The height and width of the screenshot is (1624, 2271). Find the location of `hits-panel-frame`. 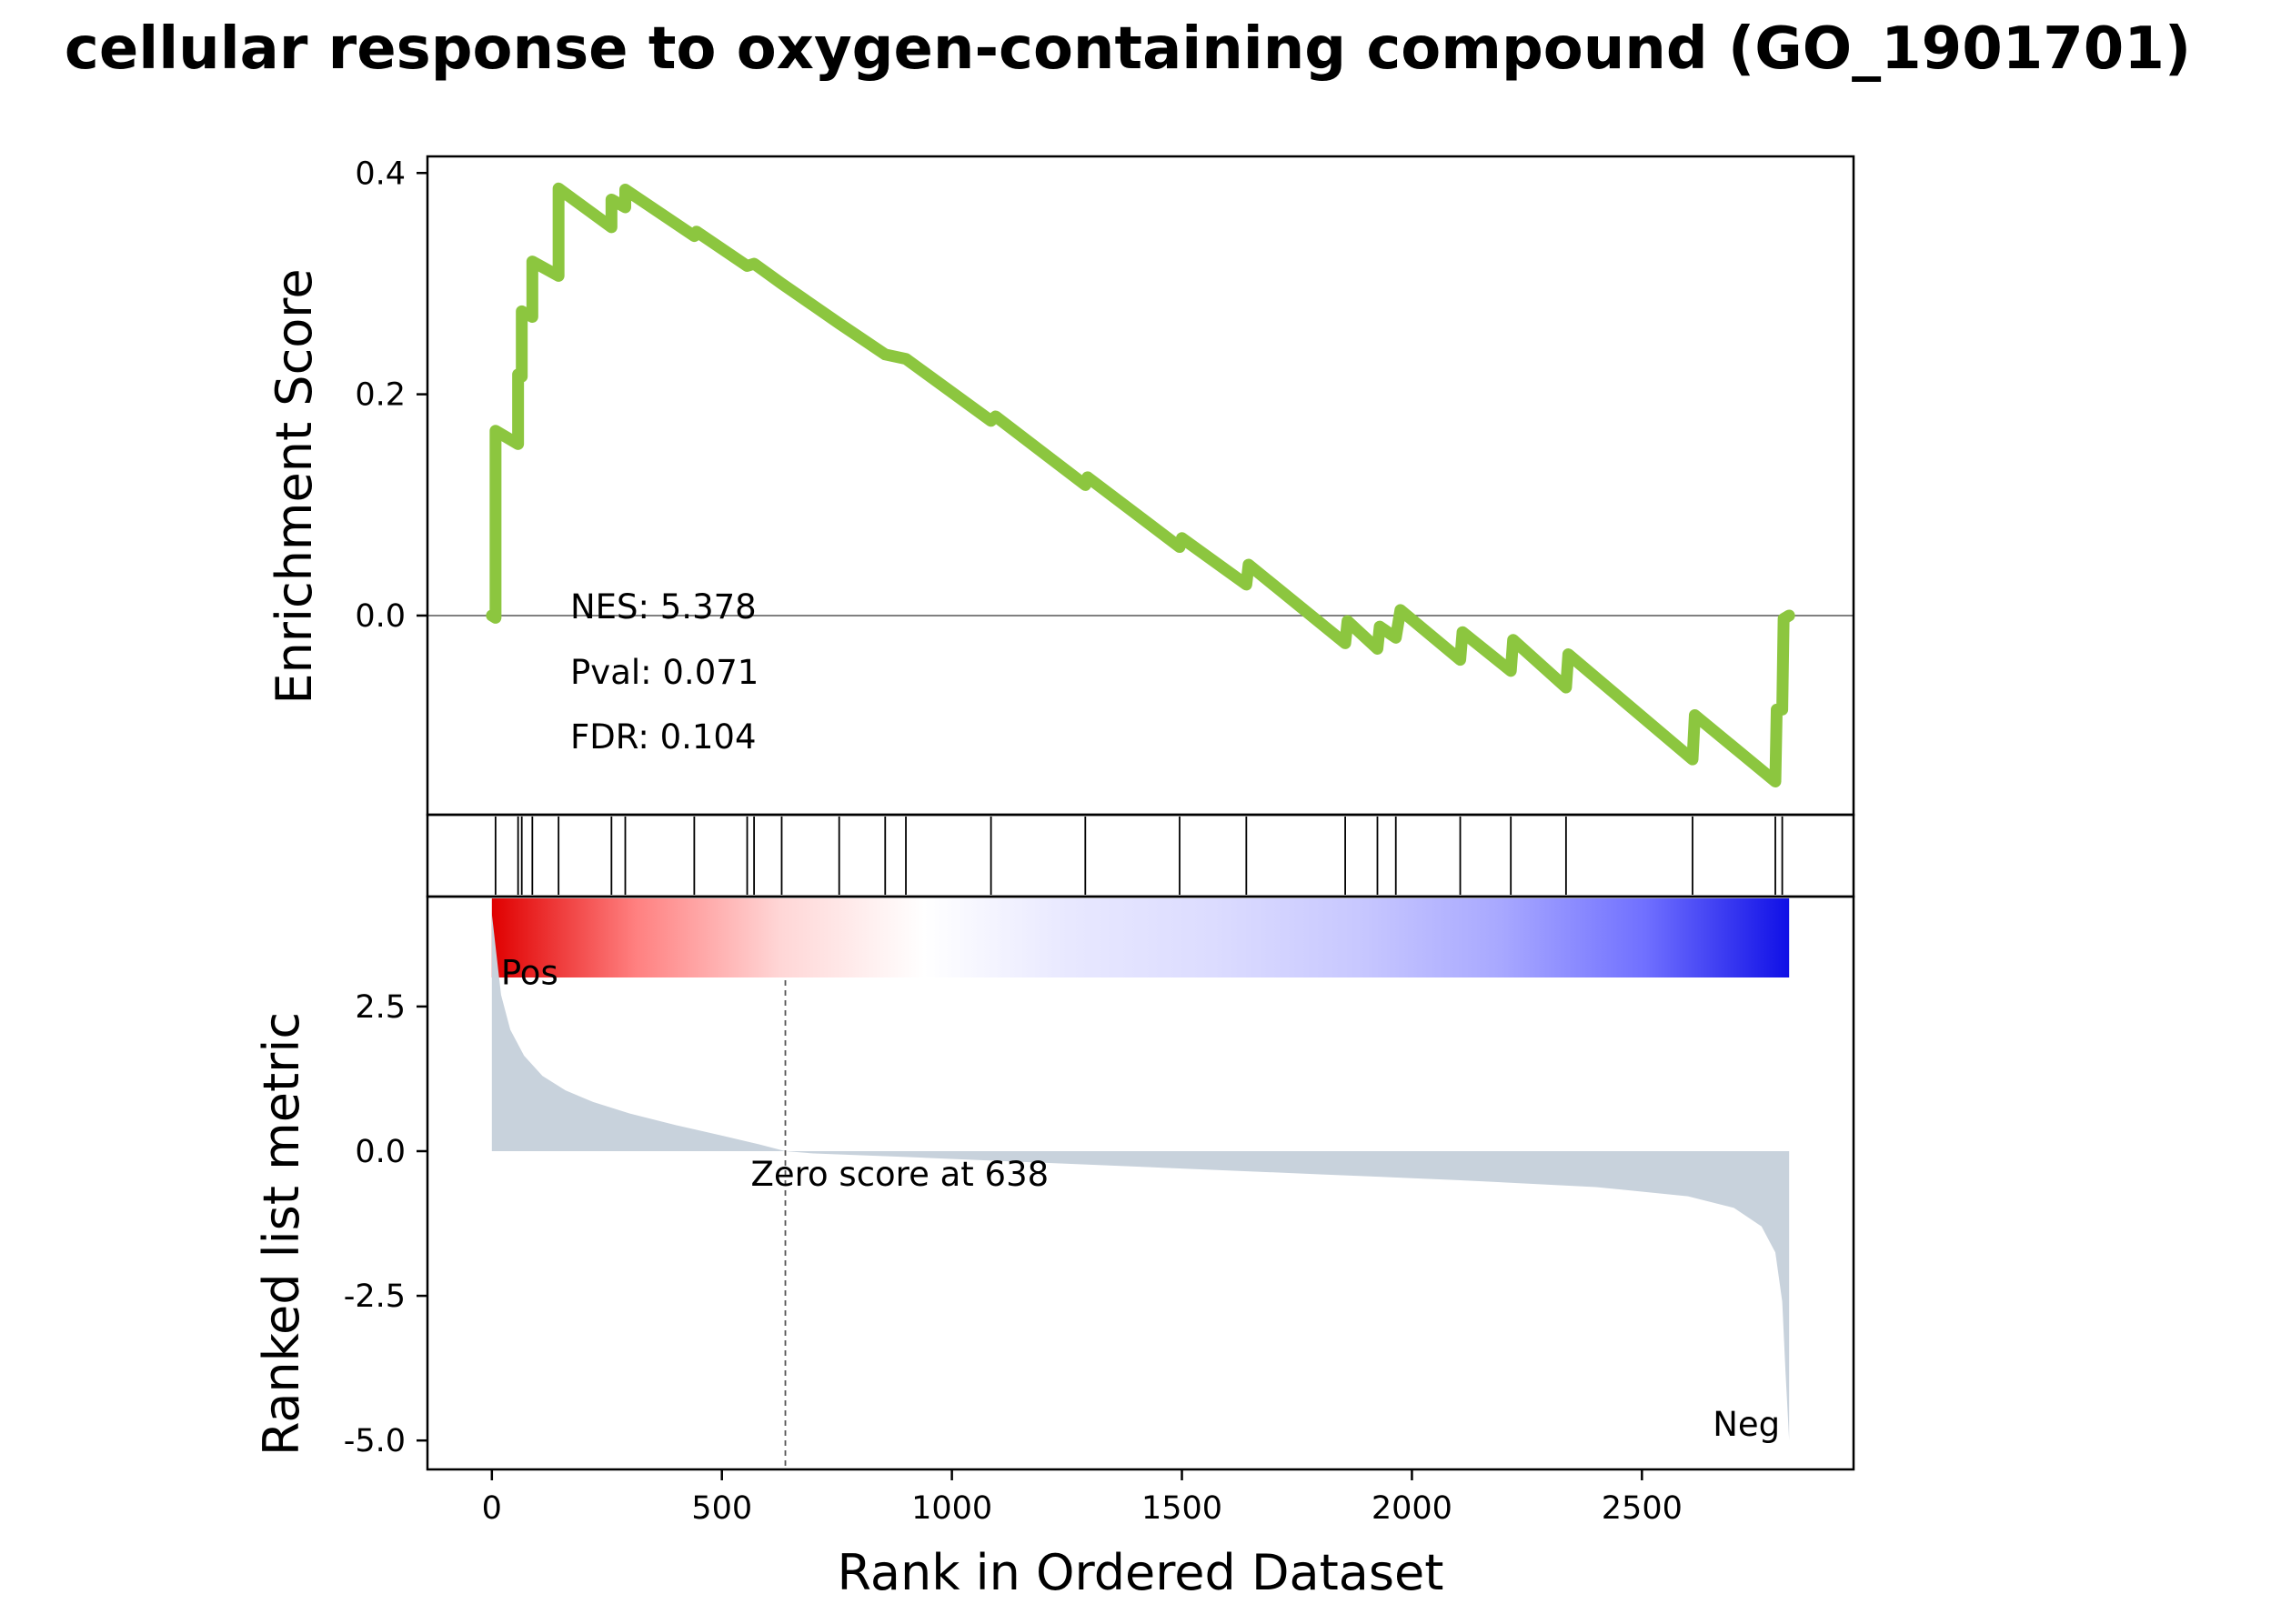

hits-panel-frame is located at coordinates (1140, 855).